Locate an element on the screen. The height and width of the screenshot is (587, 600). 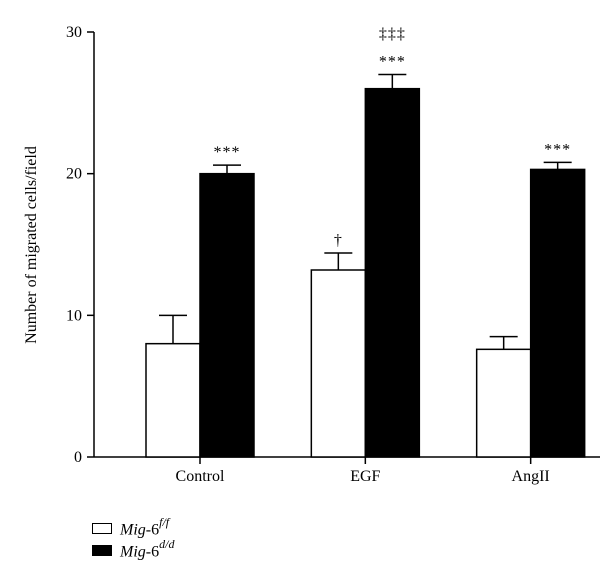
y-tick-label: 30 is located at coordinates (74, 32).